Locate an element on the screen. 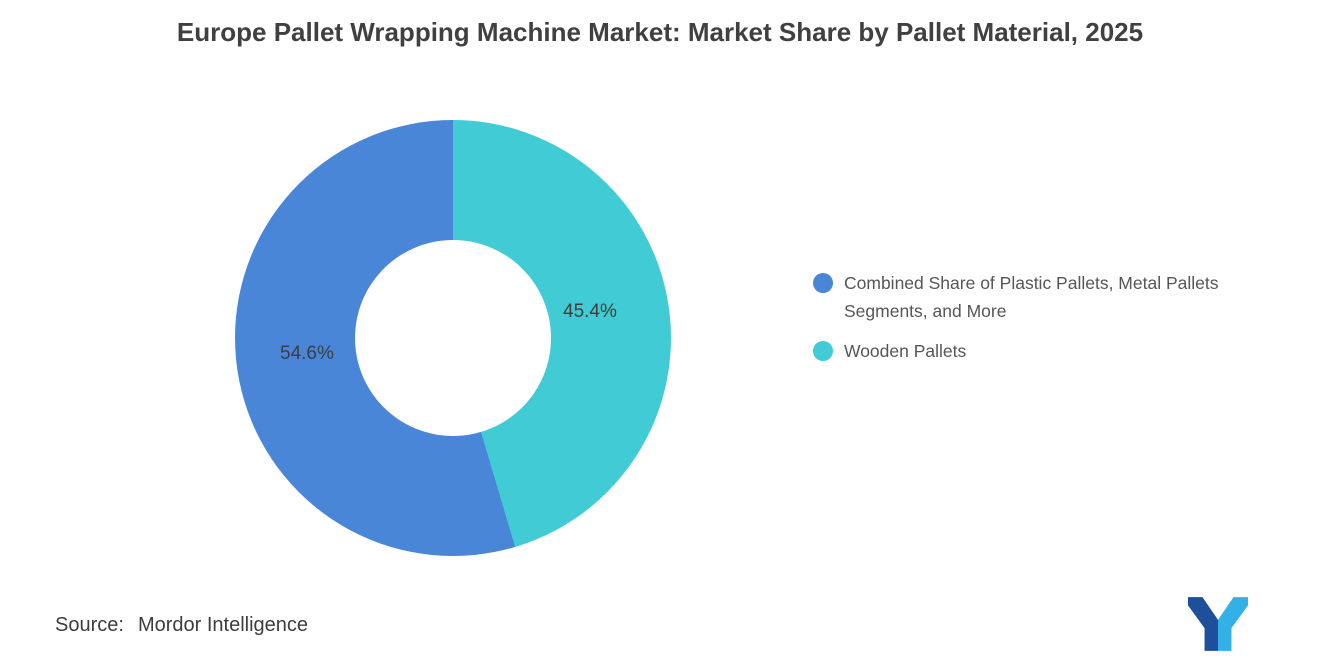 This screenshot has width=1320, height=665. legend-marker-teal-icon is located at coordinates (823, 351).